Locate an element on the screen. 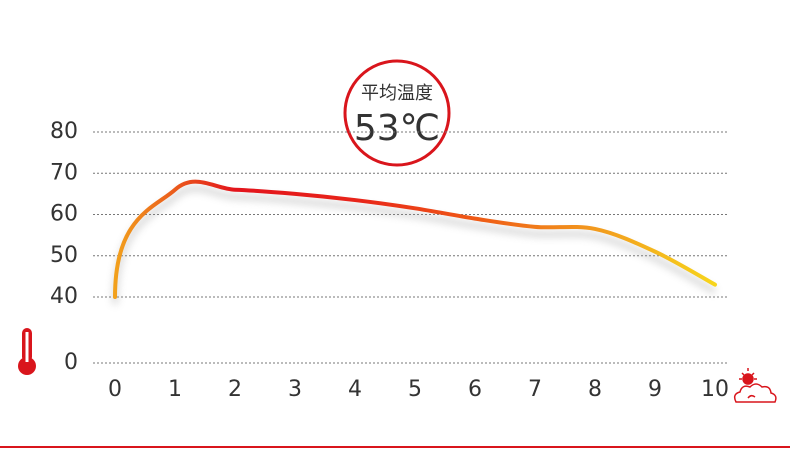 The height and width of the screenshot is (449, 790). annotation-title: 平均温度 is located at coordinates (397, 93).